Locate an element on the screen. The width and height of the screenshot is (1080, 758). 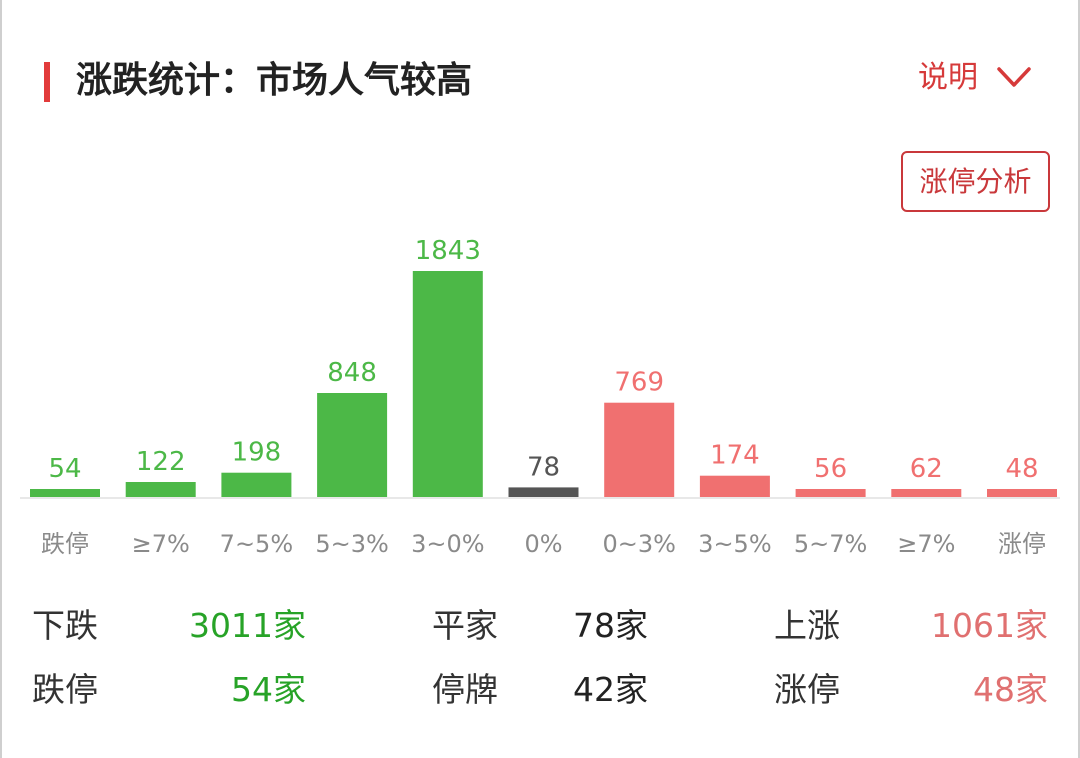
category-label-6: 0~3% is located at coordinates (638, 544).